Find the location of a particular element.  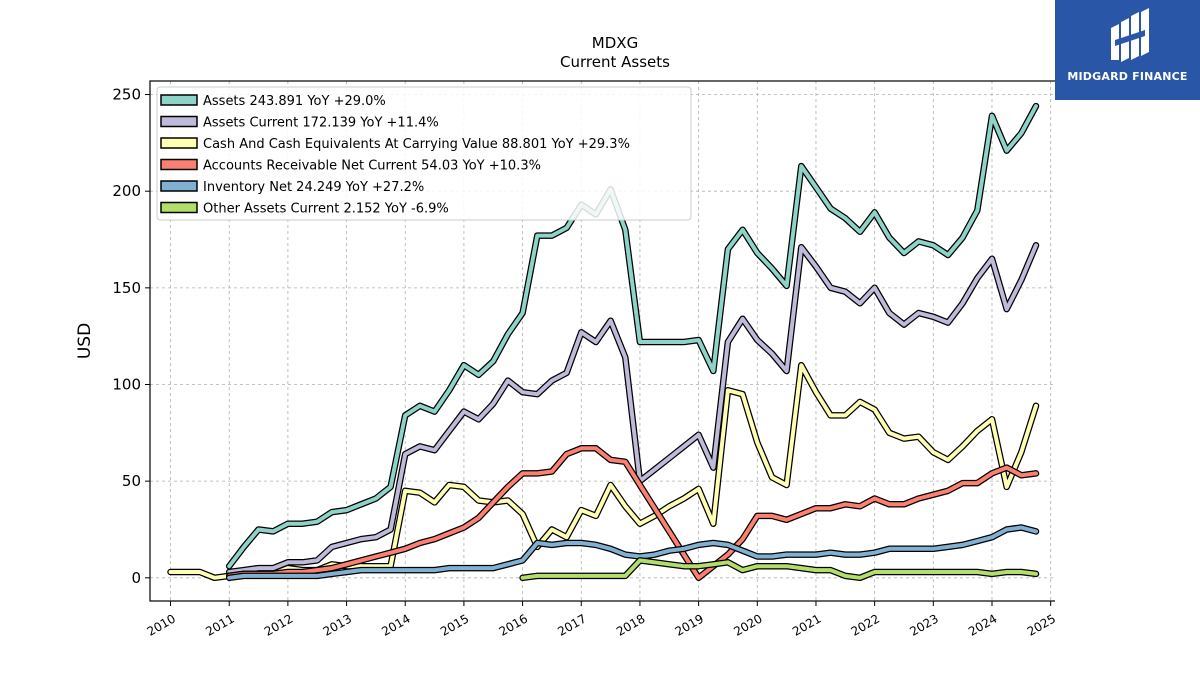

x-tick-label: 2023 is located at coordinates (923, 624).